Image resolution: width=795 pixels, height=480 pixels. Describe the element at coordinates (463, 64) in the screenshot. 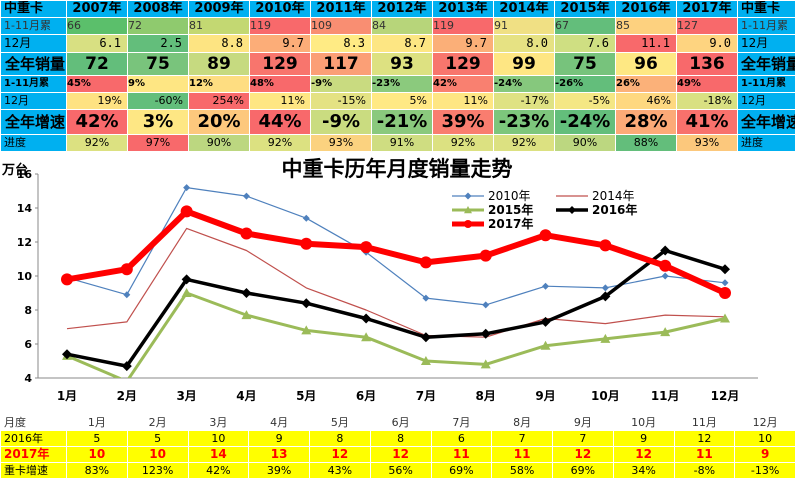

I see `summary-cell: 129` at that location.